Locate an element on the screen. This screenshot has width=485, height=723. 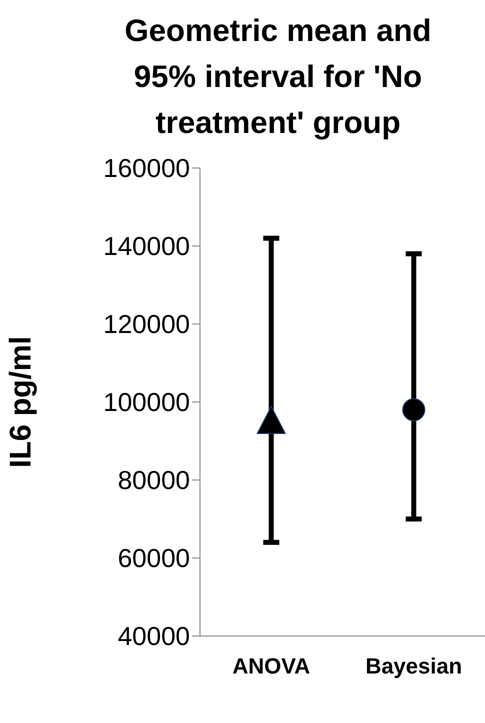
y-tick-label: 100000 is located at coordinates (146, 402).